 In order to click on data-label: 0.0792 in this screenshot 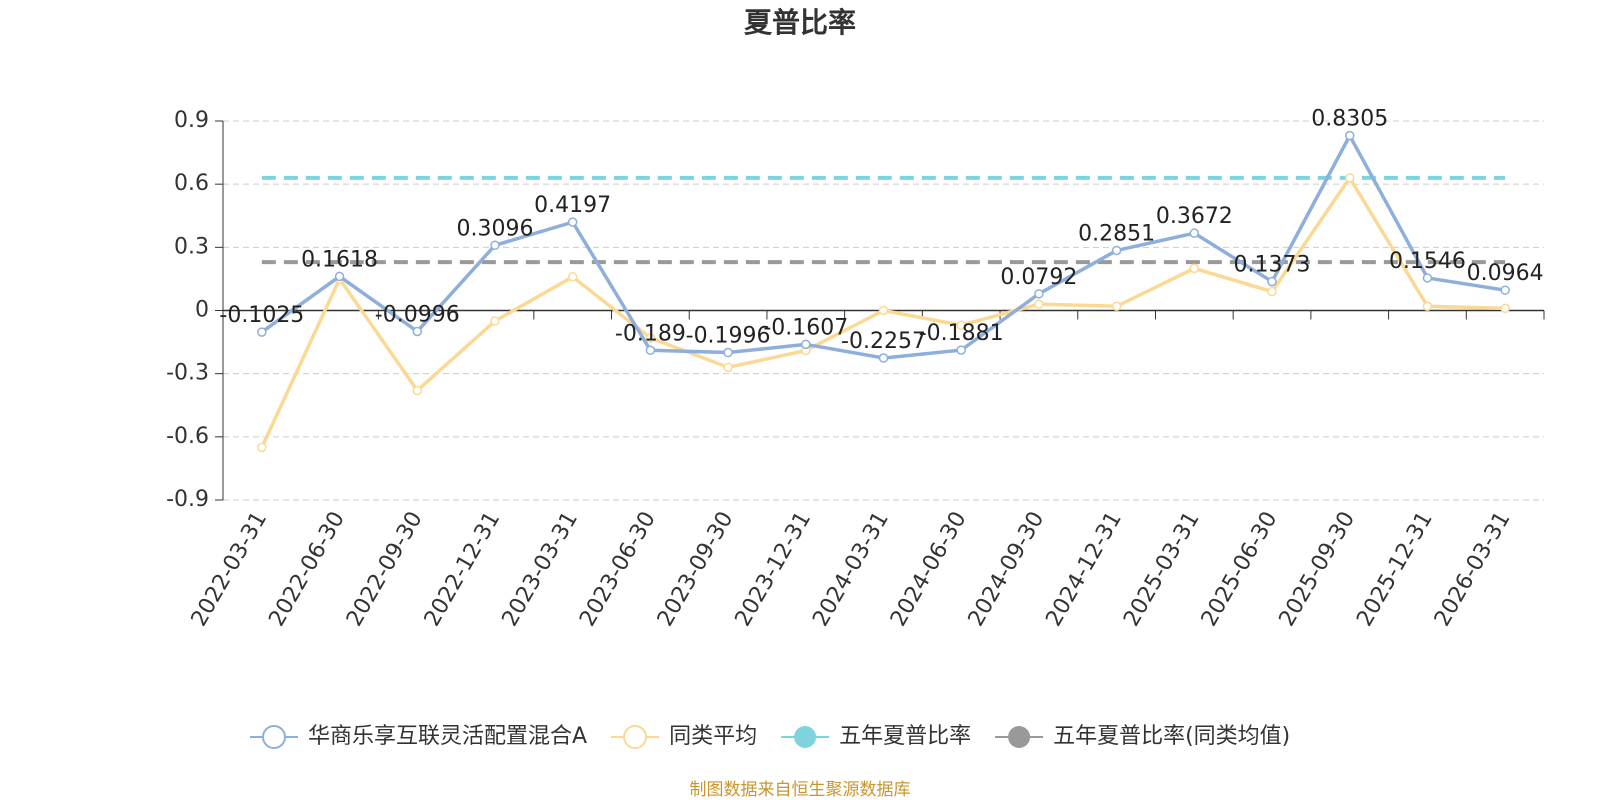, I will do `click(1038, 277)`.